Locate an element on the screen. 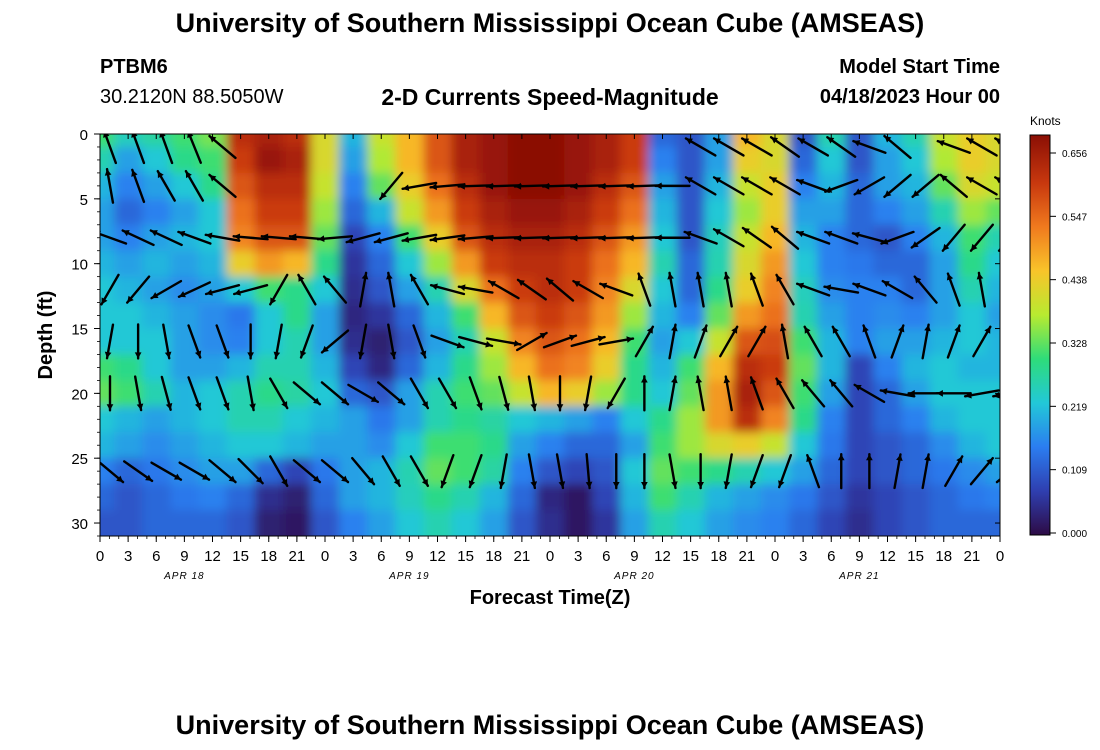  x-tick-label: 12 is located at coordinates (887, 556).